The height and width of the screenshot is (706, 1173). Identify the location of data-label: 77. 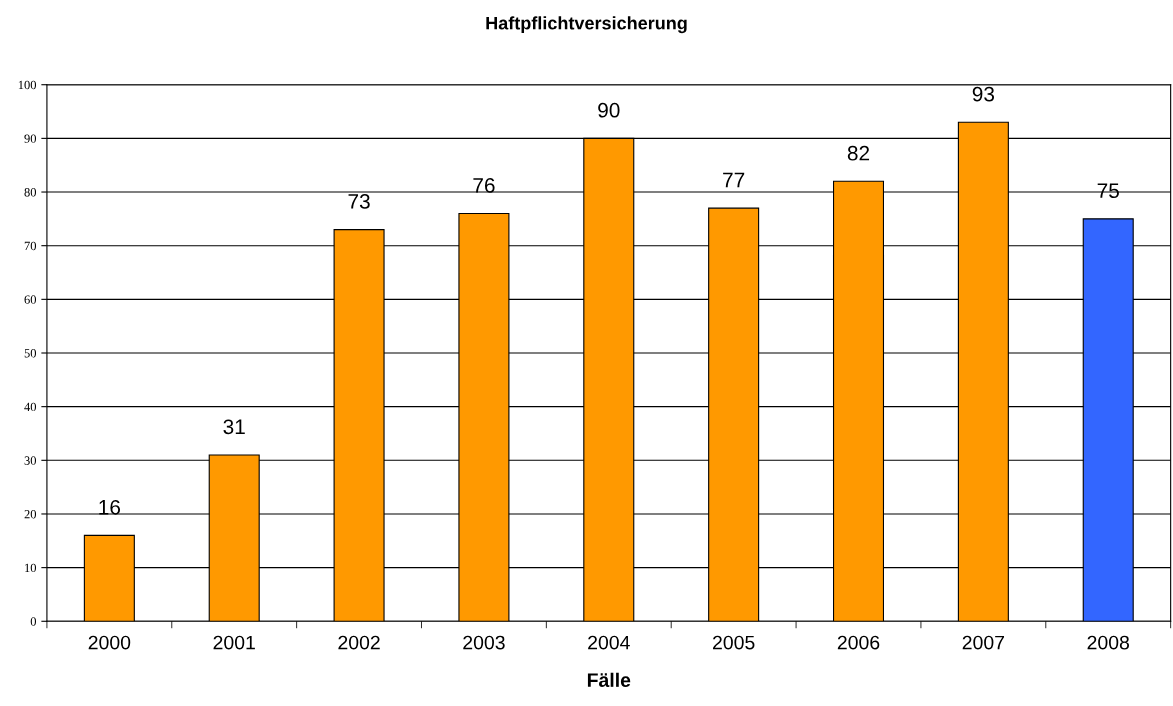
(734, 180).